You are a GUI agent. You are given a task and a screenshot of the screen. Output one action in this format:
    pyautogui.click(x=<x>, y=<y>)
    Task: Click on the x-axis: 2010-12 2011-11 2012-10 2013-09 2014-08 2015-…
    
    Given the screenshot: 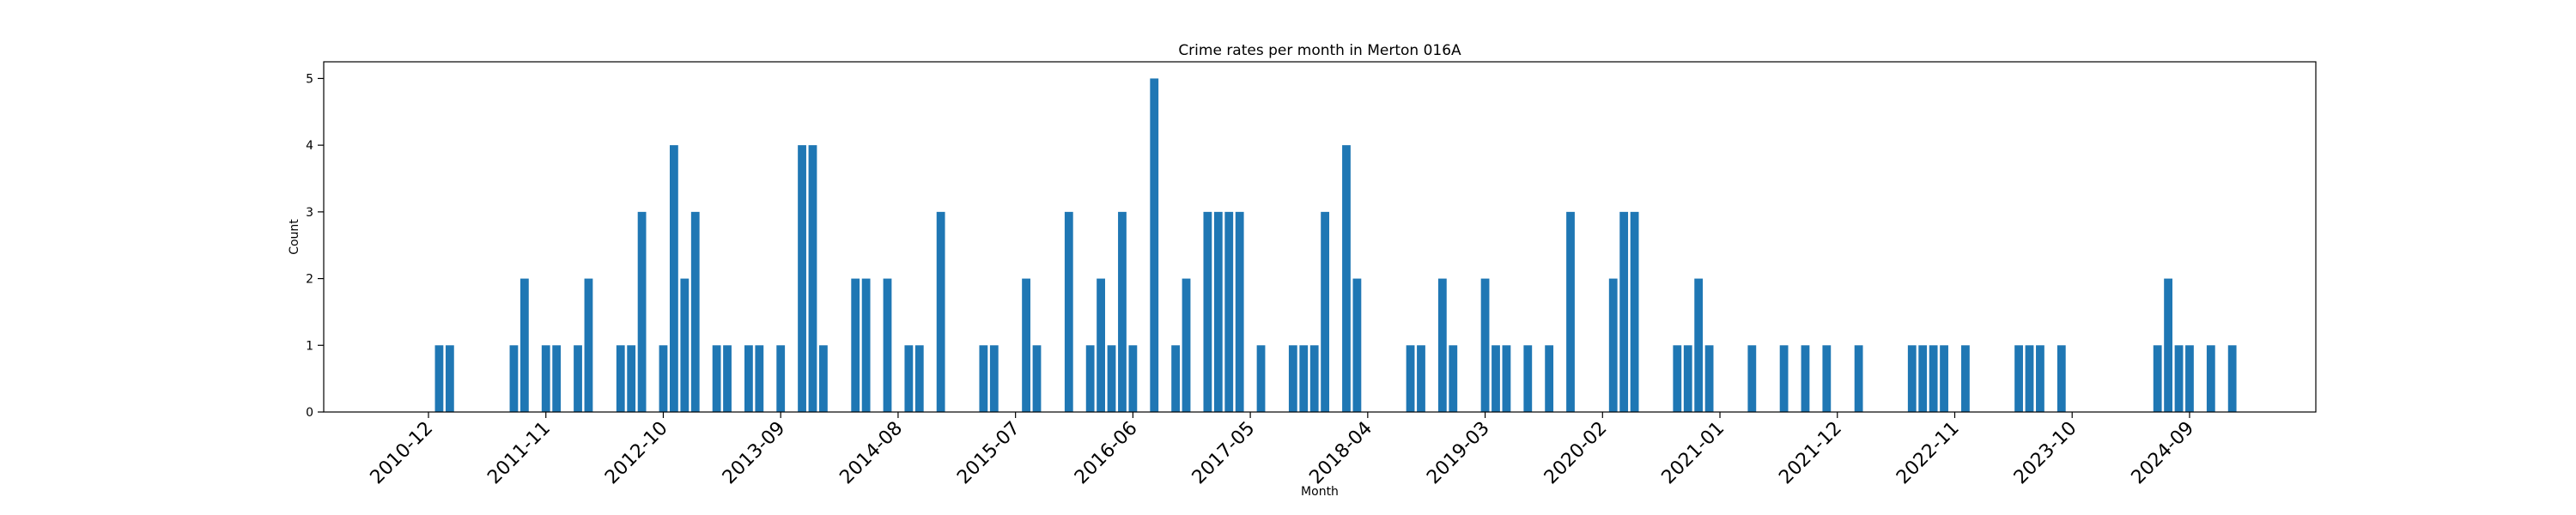 What is the action you would take?
    pyautogui.click(x=1283, y=450)
    